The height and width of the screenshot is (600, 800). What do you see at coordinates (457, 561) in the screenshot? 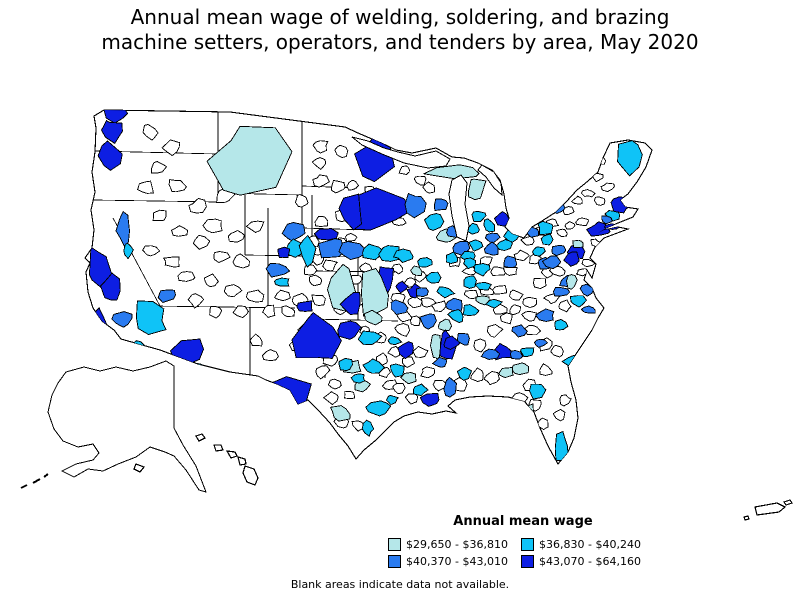
I see `legend-label: $40,370 - $43,010` at bounding box center [457, 561].